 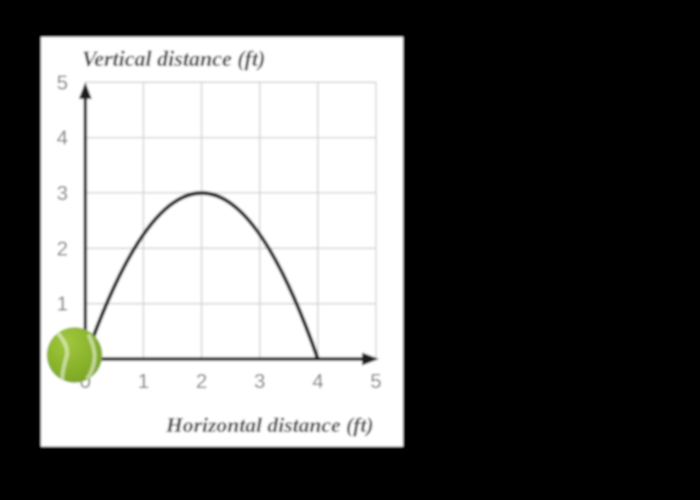 What do you see at coordinates (173, 58) in the screenshot?
I see `svg-text: Vertical distance (ft)` at bounding box center [173, 58].